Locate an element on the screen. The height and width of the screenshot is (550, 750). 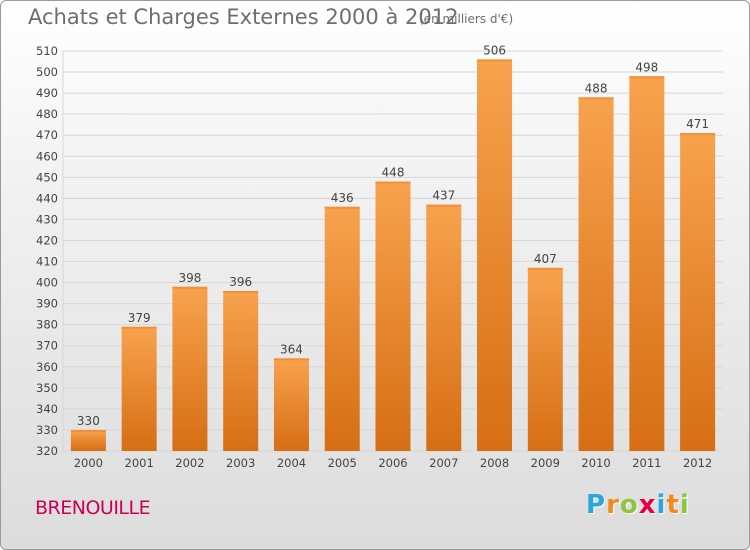
logo-letter: r is located at coordinates (613, 505).